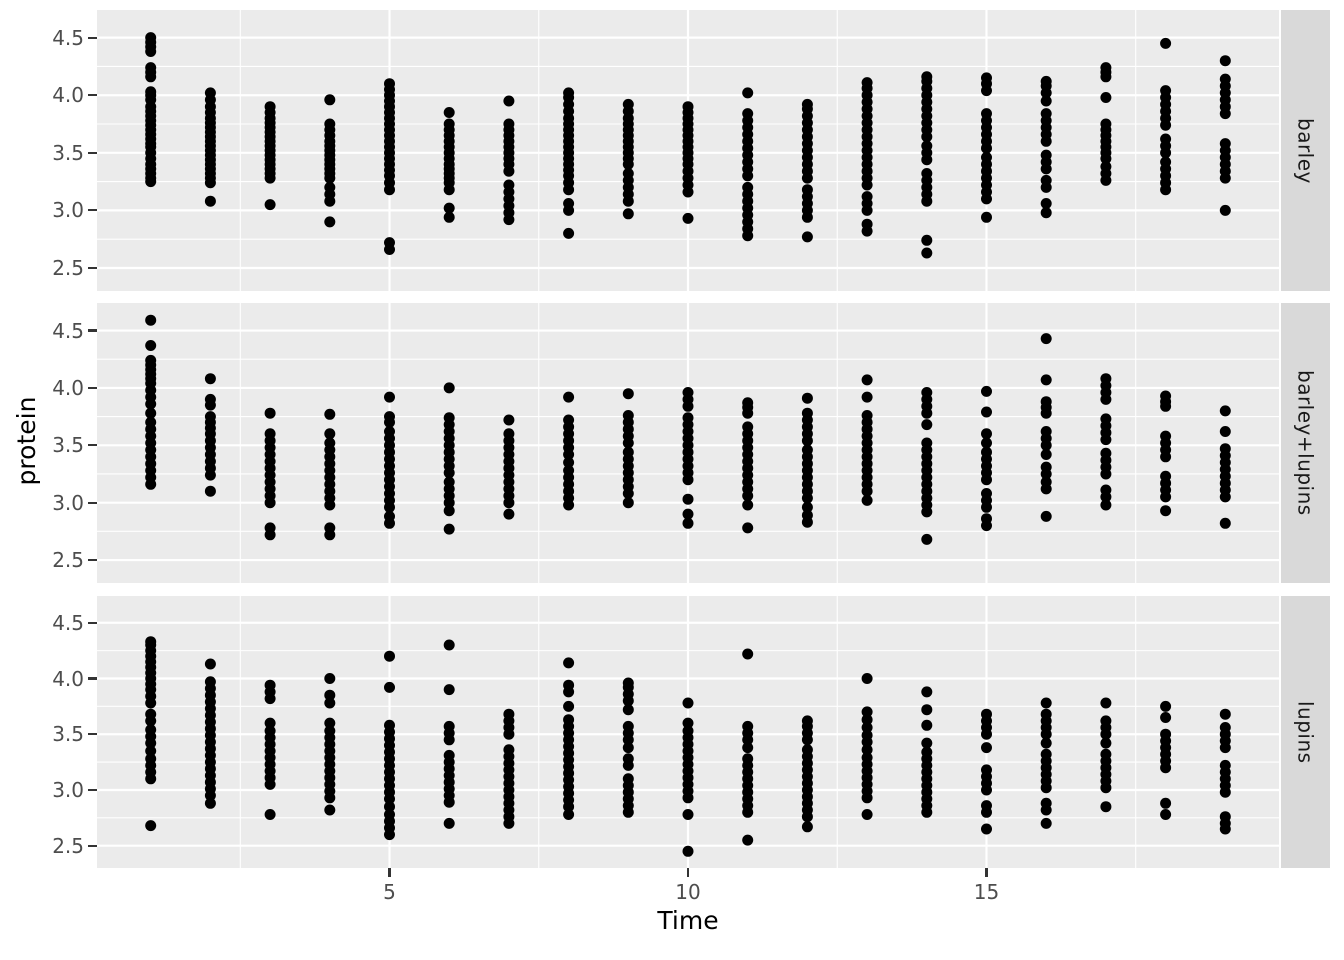  What do you see at coordinates (688, 920) in the screenshot?
I see `x-axis-title: Time` at bounding box center [688, 920].